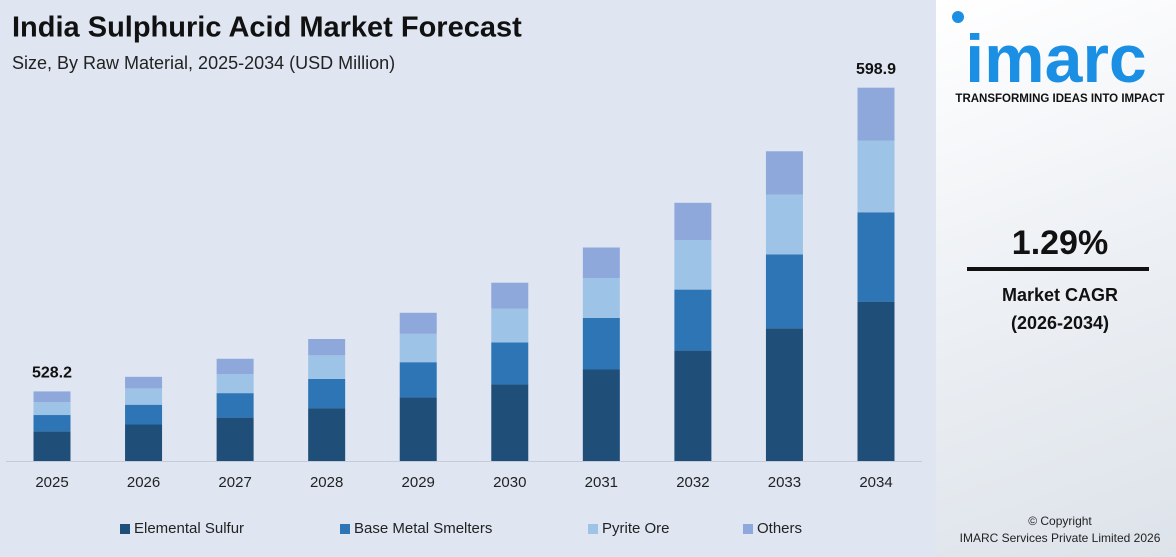  What do you see at coordinates (418, 482) in the screenshot?
I see `x-tick-label: 2029` at bounding box center [418, 482].